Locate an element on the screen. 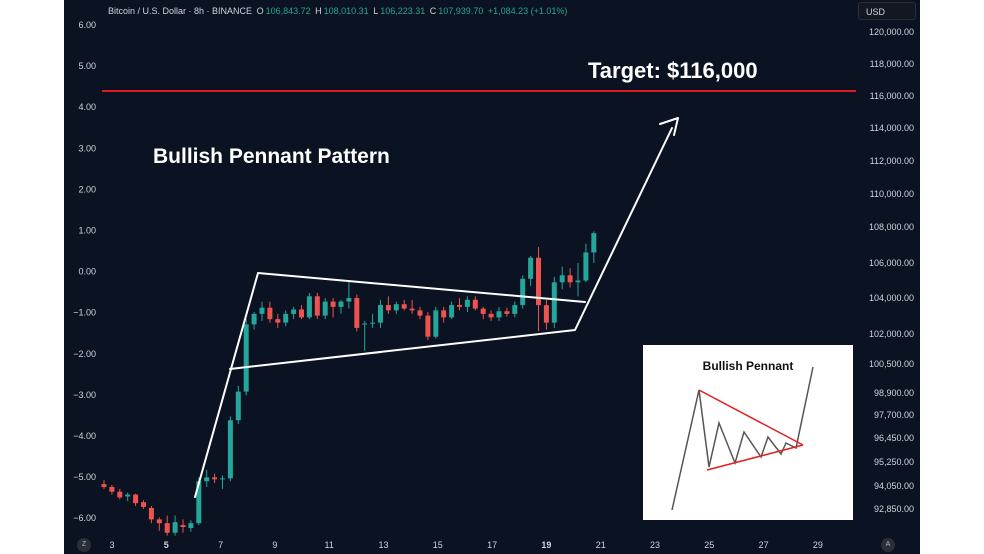 This screenshot has height=554, width=984. left-axis-tick-label: 0.00 is located at coordinates (87, 272).